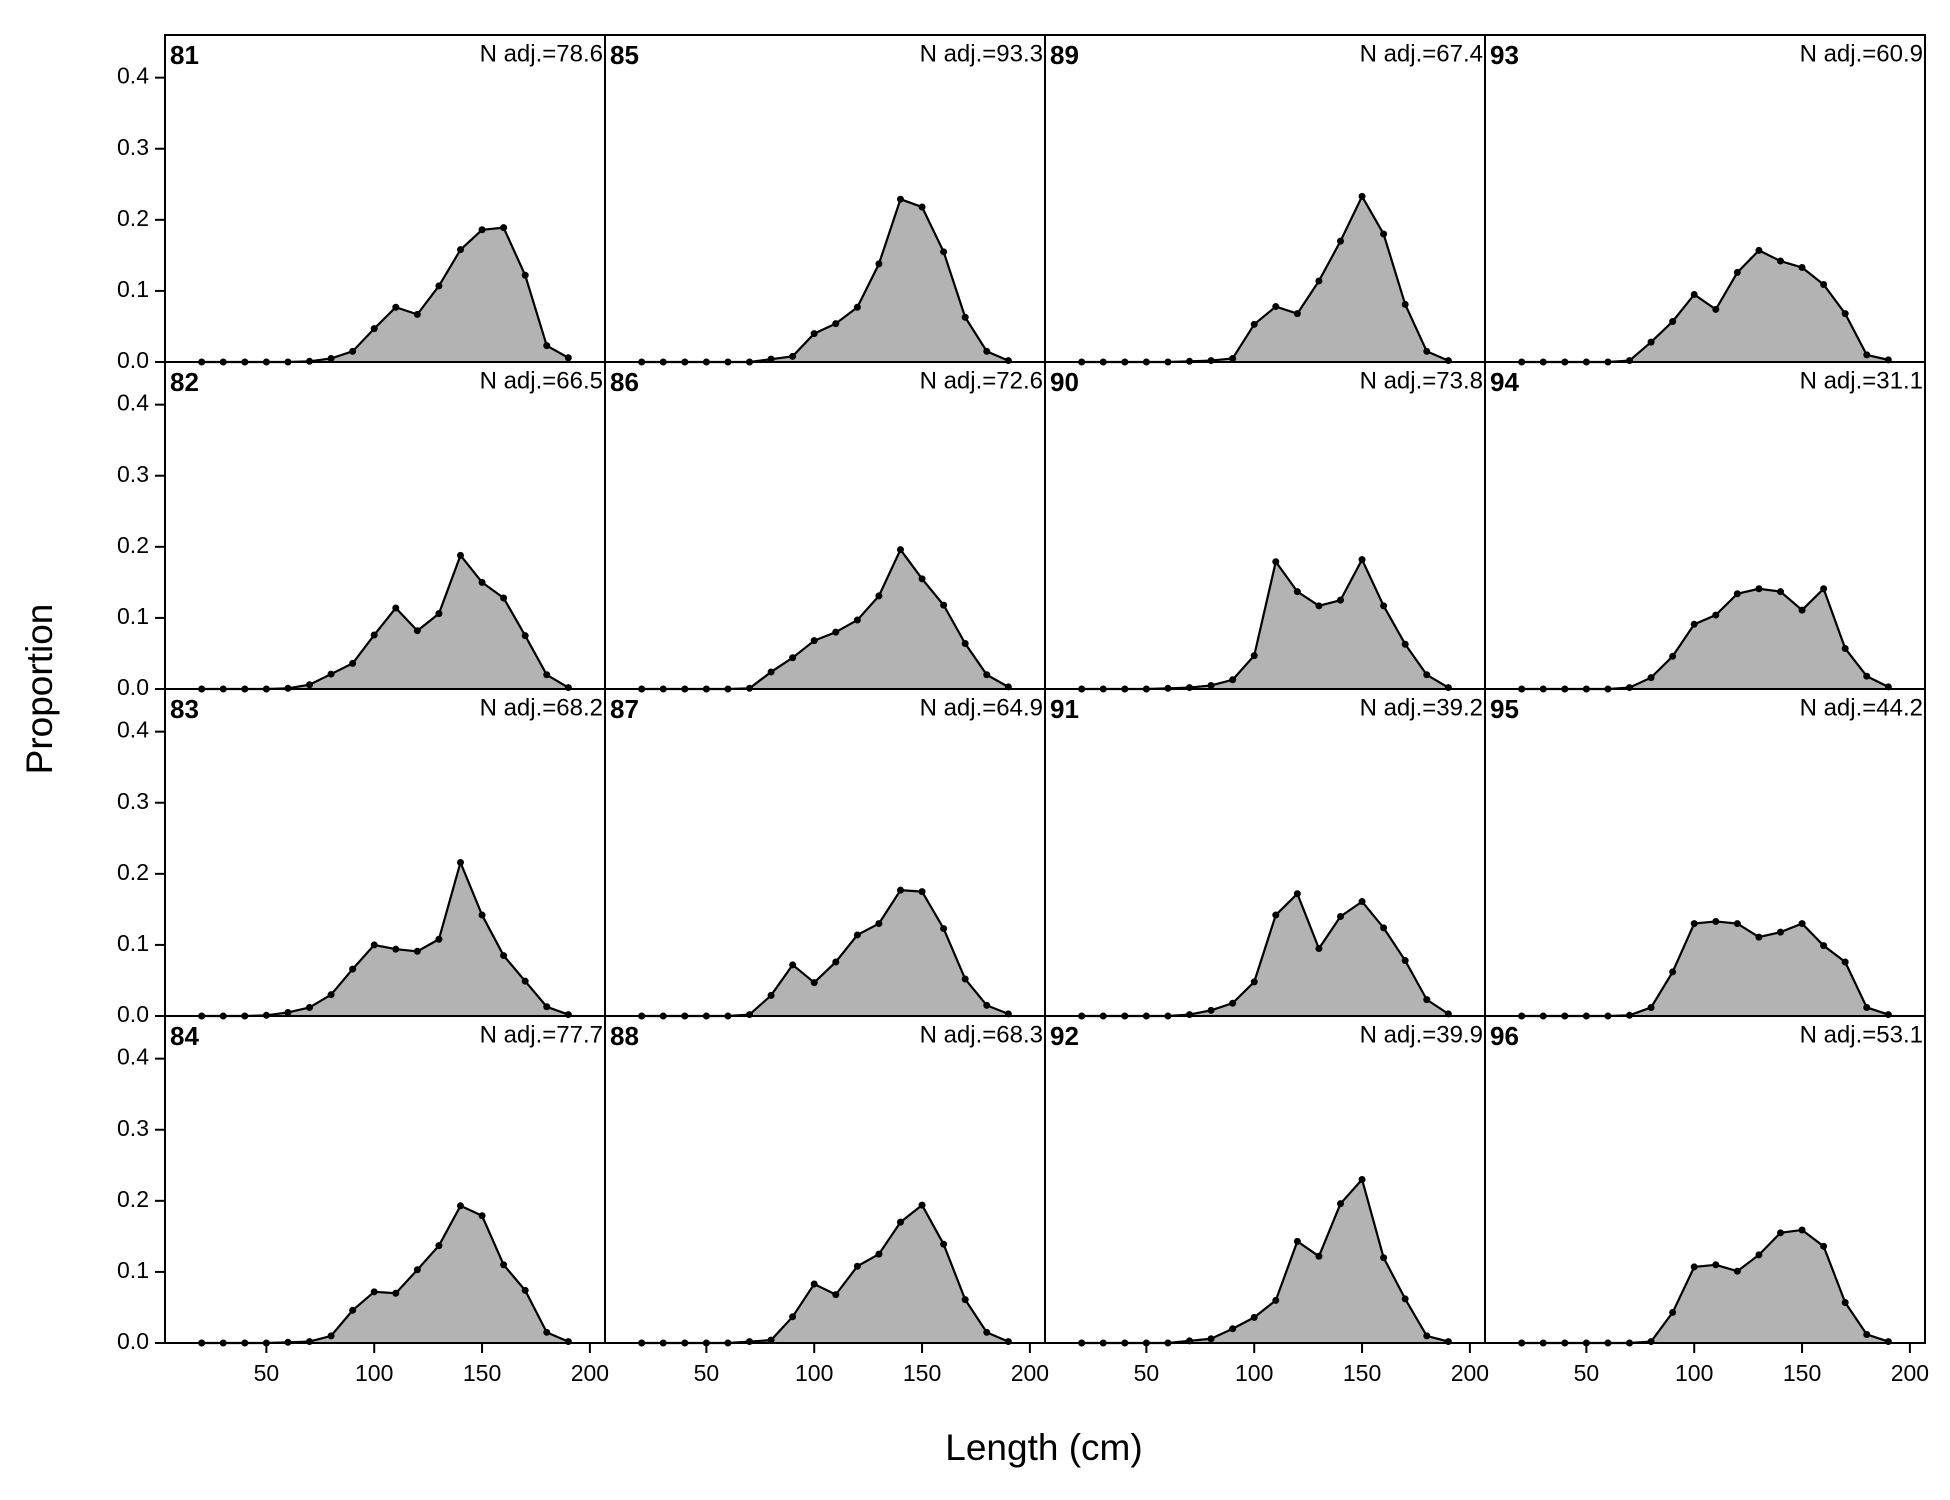 The width and height of the screenshot is (1950, 1500). I want to click on panel-annotation: N adj.=73.8, so click(1421, 380).